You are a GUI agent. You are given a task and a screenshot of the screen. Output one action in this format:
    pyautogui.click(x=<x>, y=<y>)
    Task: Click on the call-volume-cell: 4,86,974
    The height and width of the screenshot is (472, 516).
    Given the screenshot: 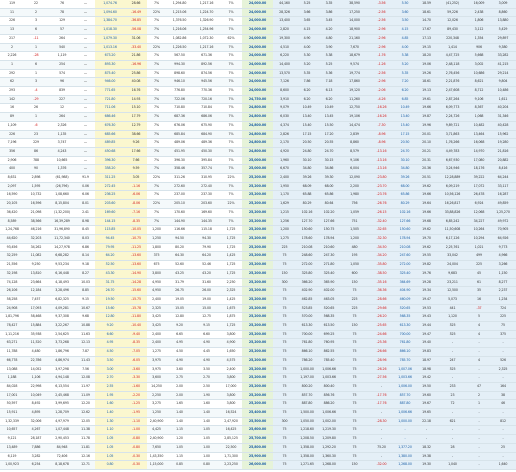 What is the action you would take?
    pyautogui.click(x=62, y=359)
    